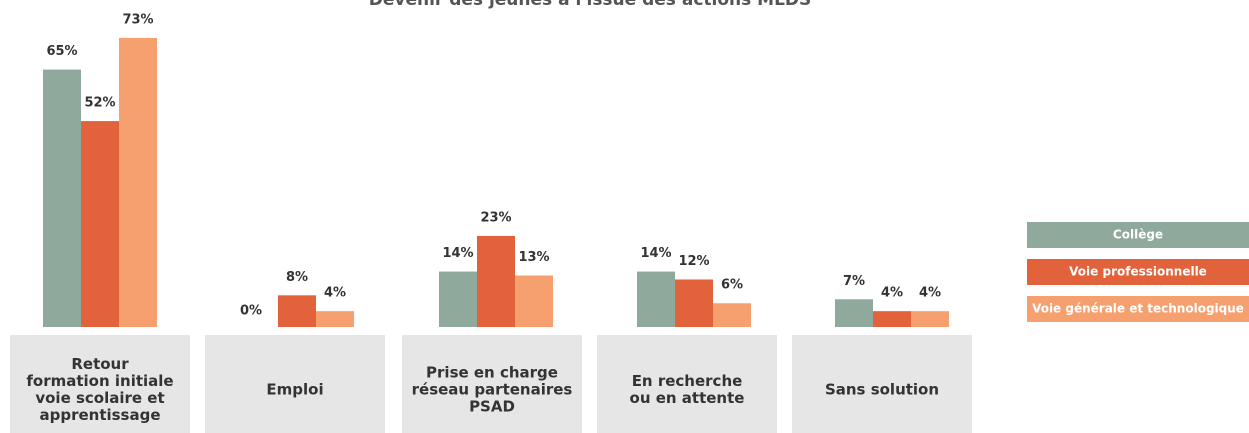 This screenshot has width=1249, height=433. Describe the element at coordinates (687, 381) in the screenshot. I see `category-label: En recherche` at that location.